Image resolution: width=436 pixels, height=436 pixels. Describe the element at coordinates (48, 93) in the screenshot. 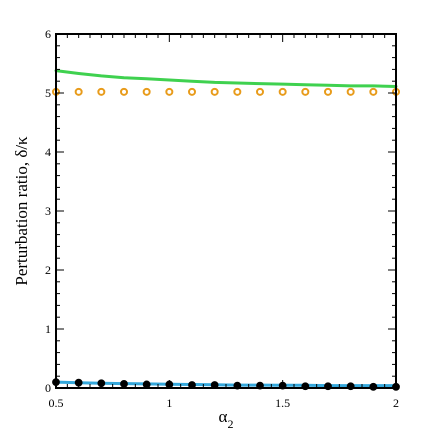

I see `y-tick-label: 5` at that location.